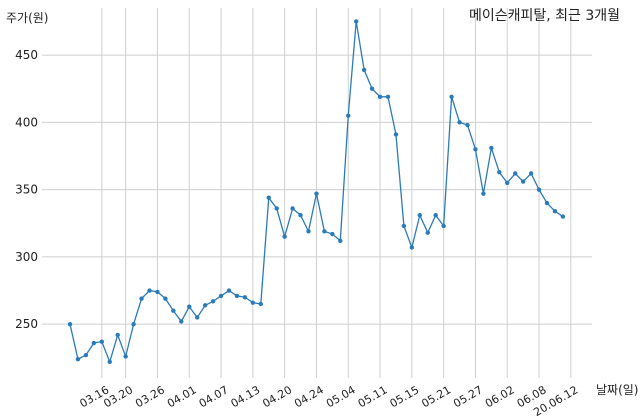 The height and width of the screenshot is (419, 640). Describe the element at coordinates (26, 324) in the screenshot. I see `y-tick-label: 250` at that location.